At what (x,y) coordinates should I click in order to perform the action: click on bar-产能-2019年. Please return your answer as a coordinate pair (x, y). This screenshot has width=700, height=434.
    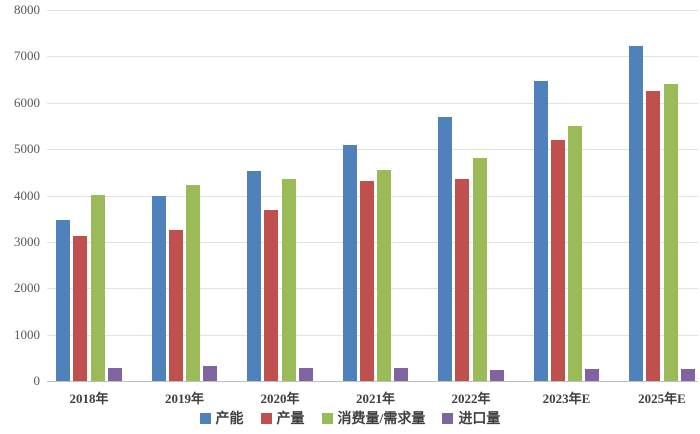
    Looking at the image, I should click on (158, 288).